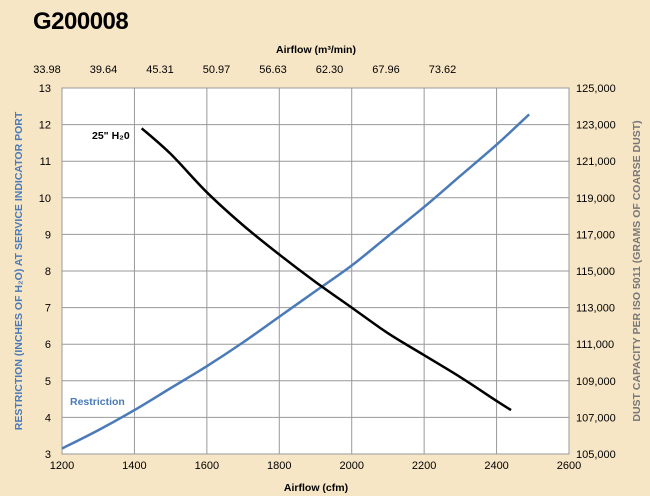 This screenshot has width=650, height=496. Describe the element at coordinates (596, 162) in the screenshot. I see `y2-tick-label: 121,000` at that location.